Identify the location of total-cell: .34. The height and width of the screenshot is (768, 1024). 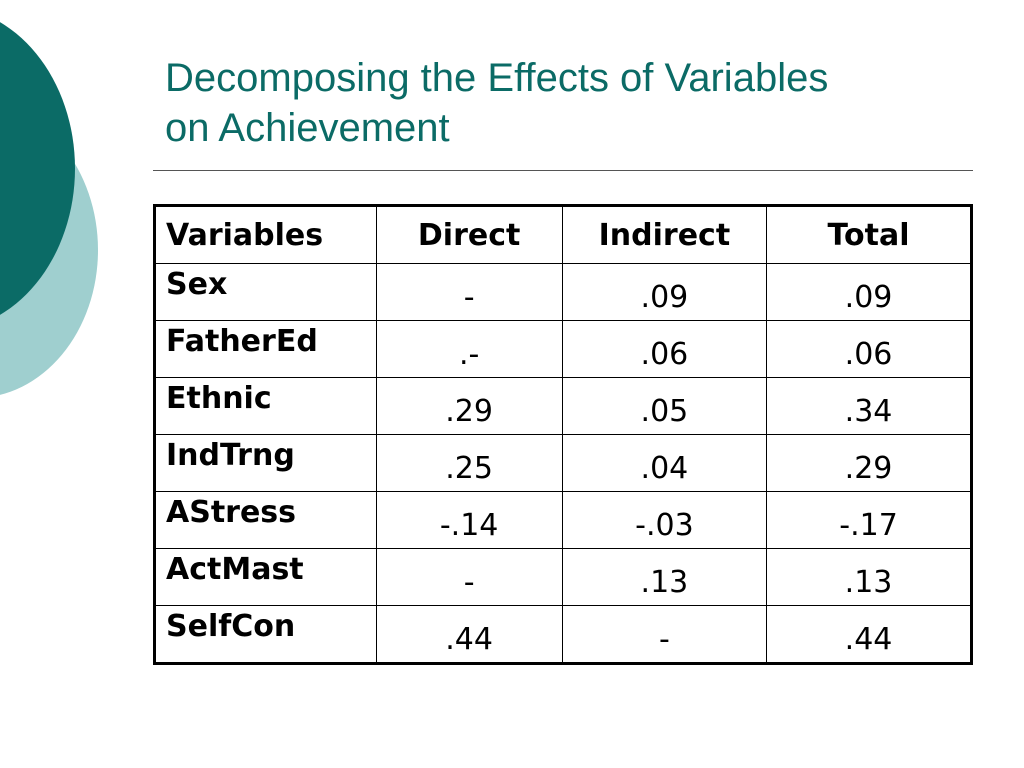
(869, 406).